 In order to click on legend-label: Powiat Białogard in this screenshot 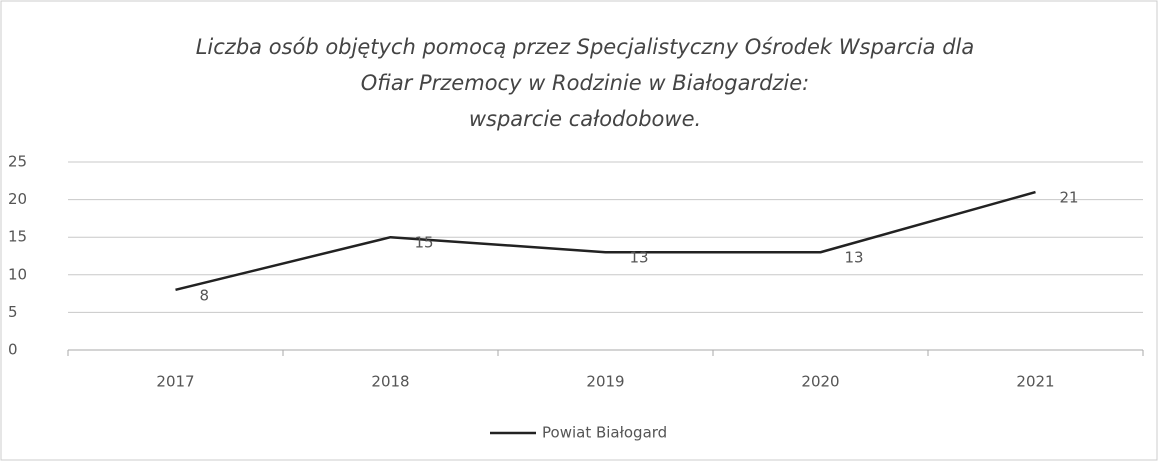, I will do `click(604, 433)`.